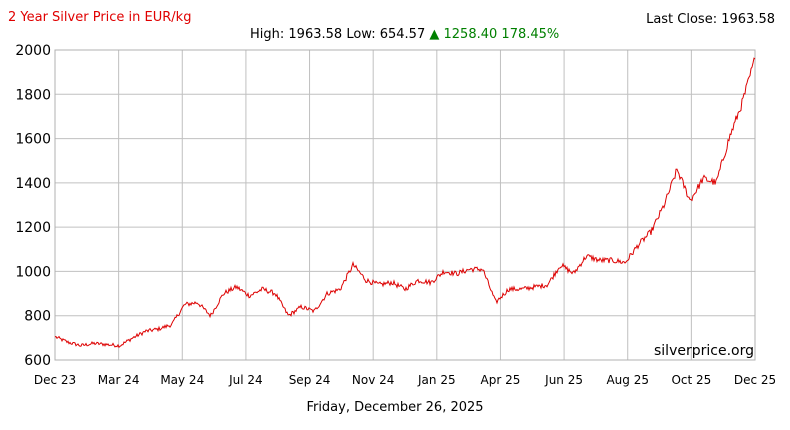 Image resolution: width=790 pixels, height=430 pixels. I want to click on y-tick-label: 1800, so click(33, 95).